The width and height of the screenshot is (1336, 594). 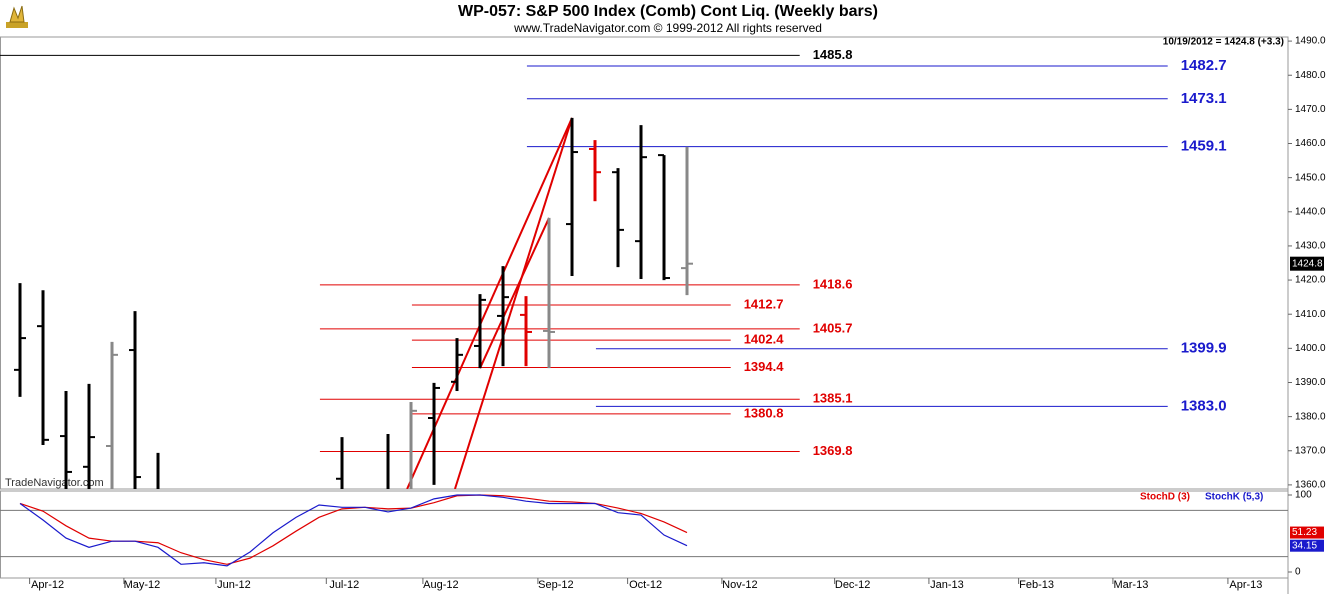 I want to click on x-tick-label: Apr-13, so click(x=1245, y=585).